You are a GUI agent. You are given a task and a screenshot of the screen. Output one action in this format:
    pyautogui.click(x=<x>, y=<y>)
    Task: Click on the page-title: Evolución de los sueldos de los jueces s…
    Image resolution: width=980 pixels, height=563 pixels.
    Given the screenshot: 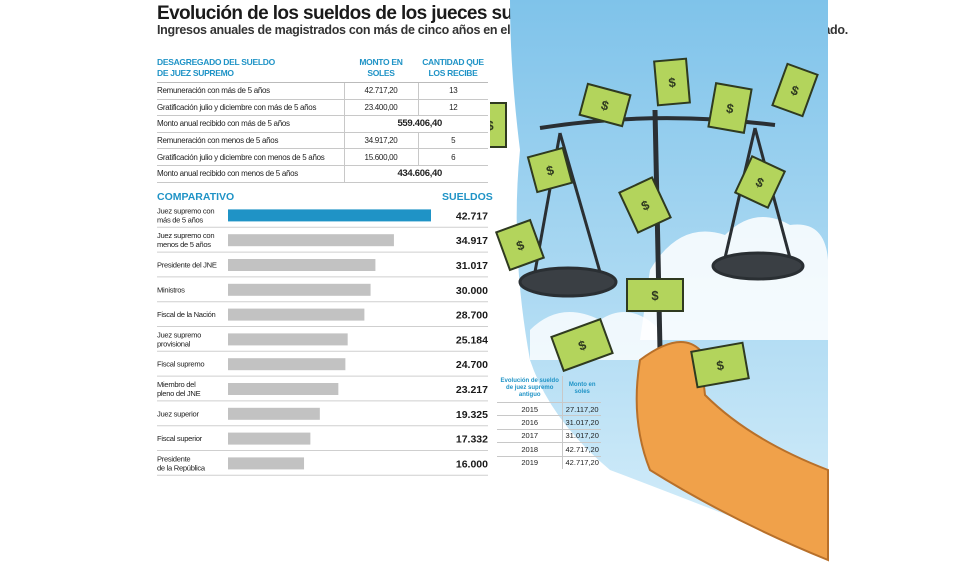 What is the action you would take?
    pyautogui.click(x=367, y=13)
    